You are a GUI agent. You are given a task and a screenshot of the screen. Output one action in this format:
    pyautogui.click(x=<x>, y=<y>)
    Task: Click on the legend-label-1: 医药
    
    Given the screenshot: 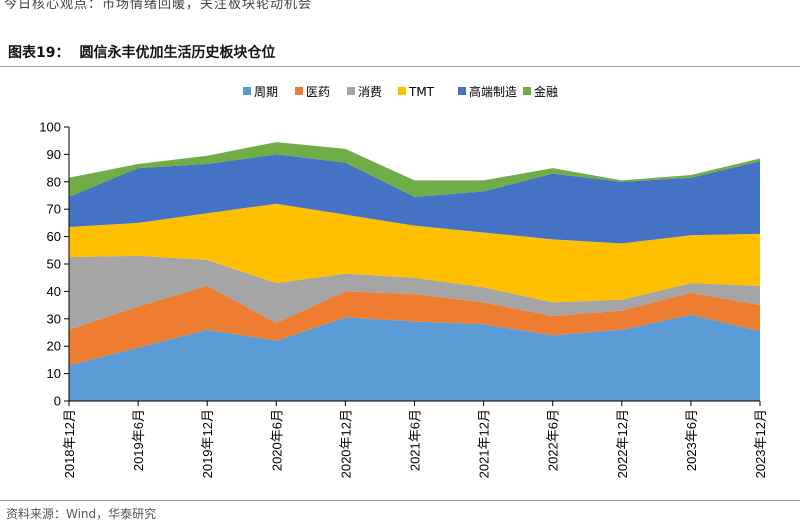 What is the action you would take?
    pyautogui.click(x=318, y=92)
    